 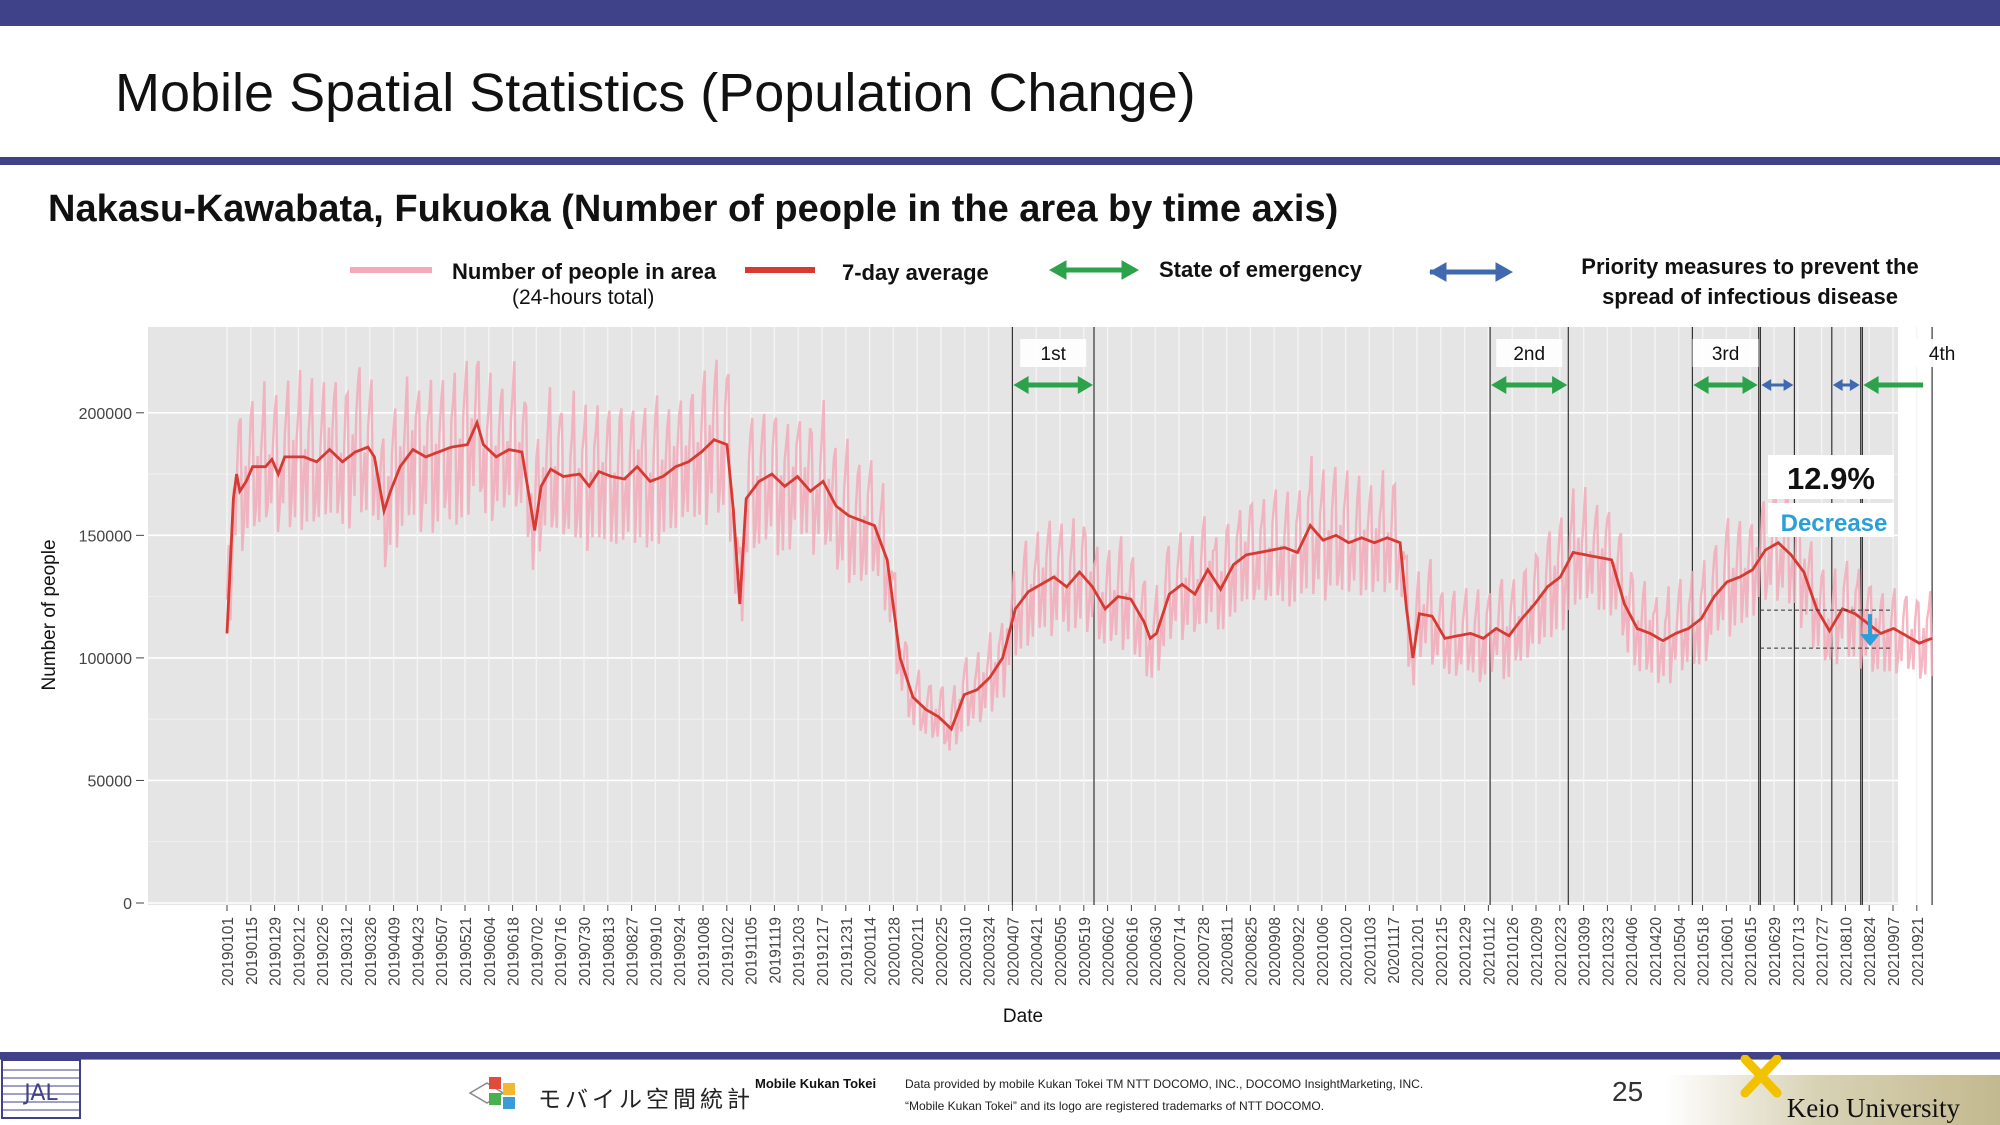 What do you see at coordinates (127, 904) in the screenshot?
I see `y-tick-label: 0` at bounding box center [127, 904].